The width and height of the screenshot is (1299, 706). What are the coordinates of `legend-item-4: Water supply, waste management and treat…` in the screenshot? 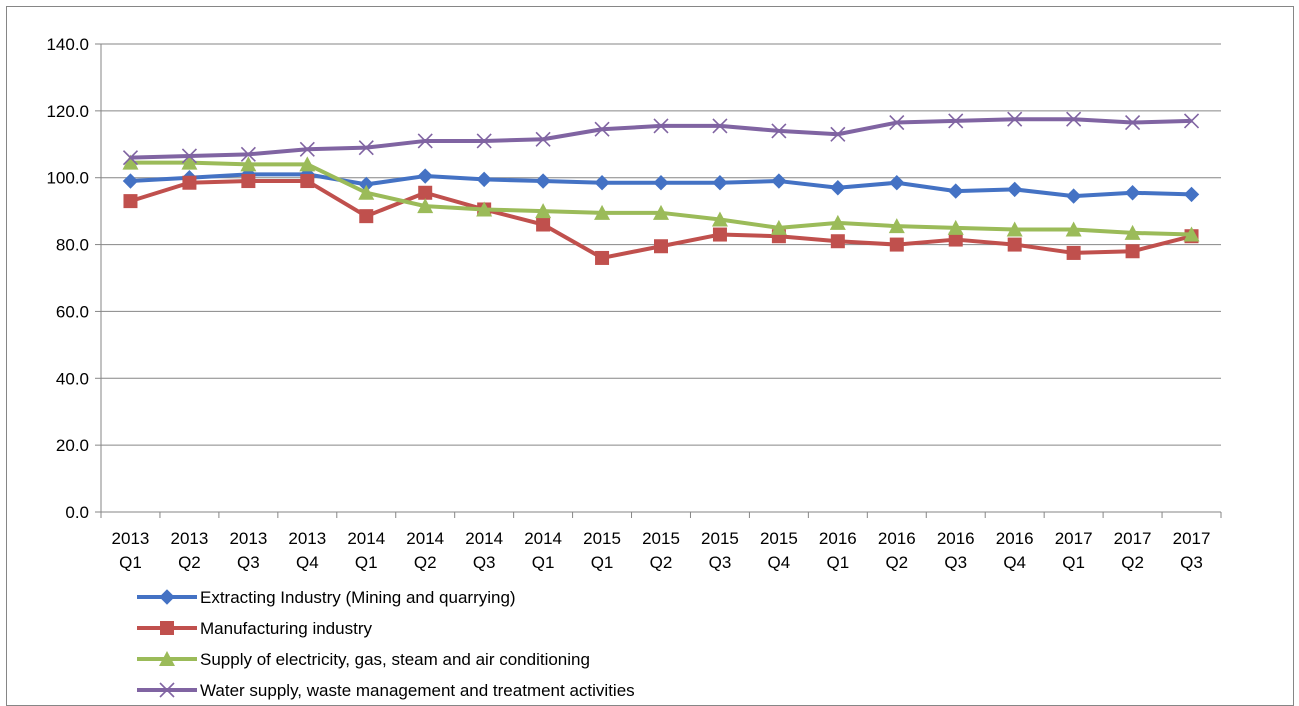 It's located at (386, 690).